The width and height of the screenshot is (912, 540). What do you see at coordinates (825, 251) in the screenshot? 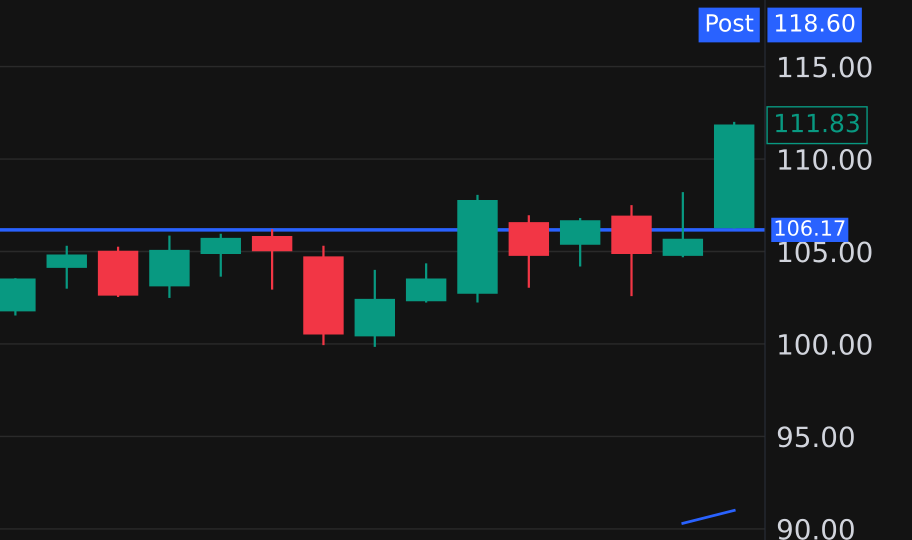
I see `y-tick-label: 105.00` at bounding box center [825, 251].